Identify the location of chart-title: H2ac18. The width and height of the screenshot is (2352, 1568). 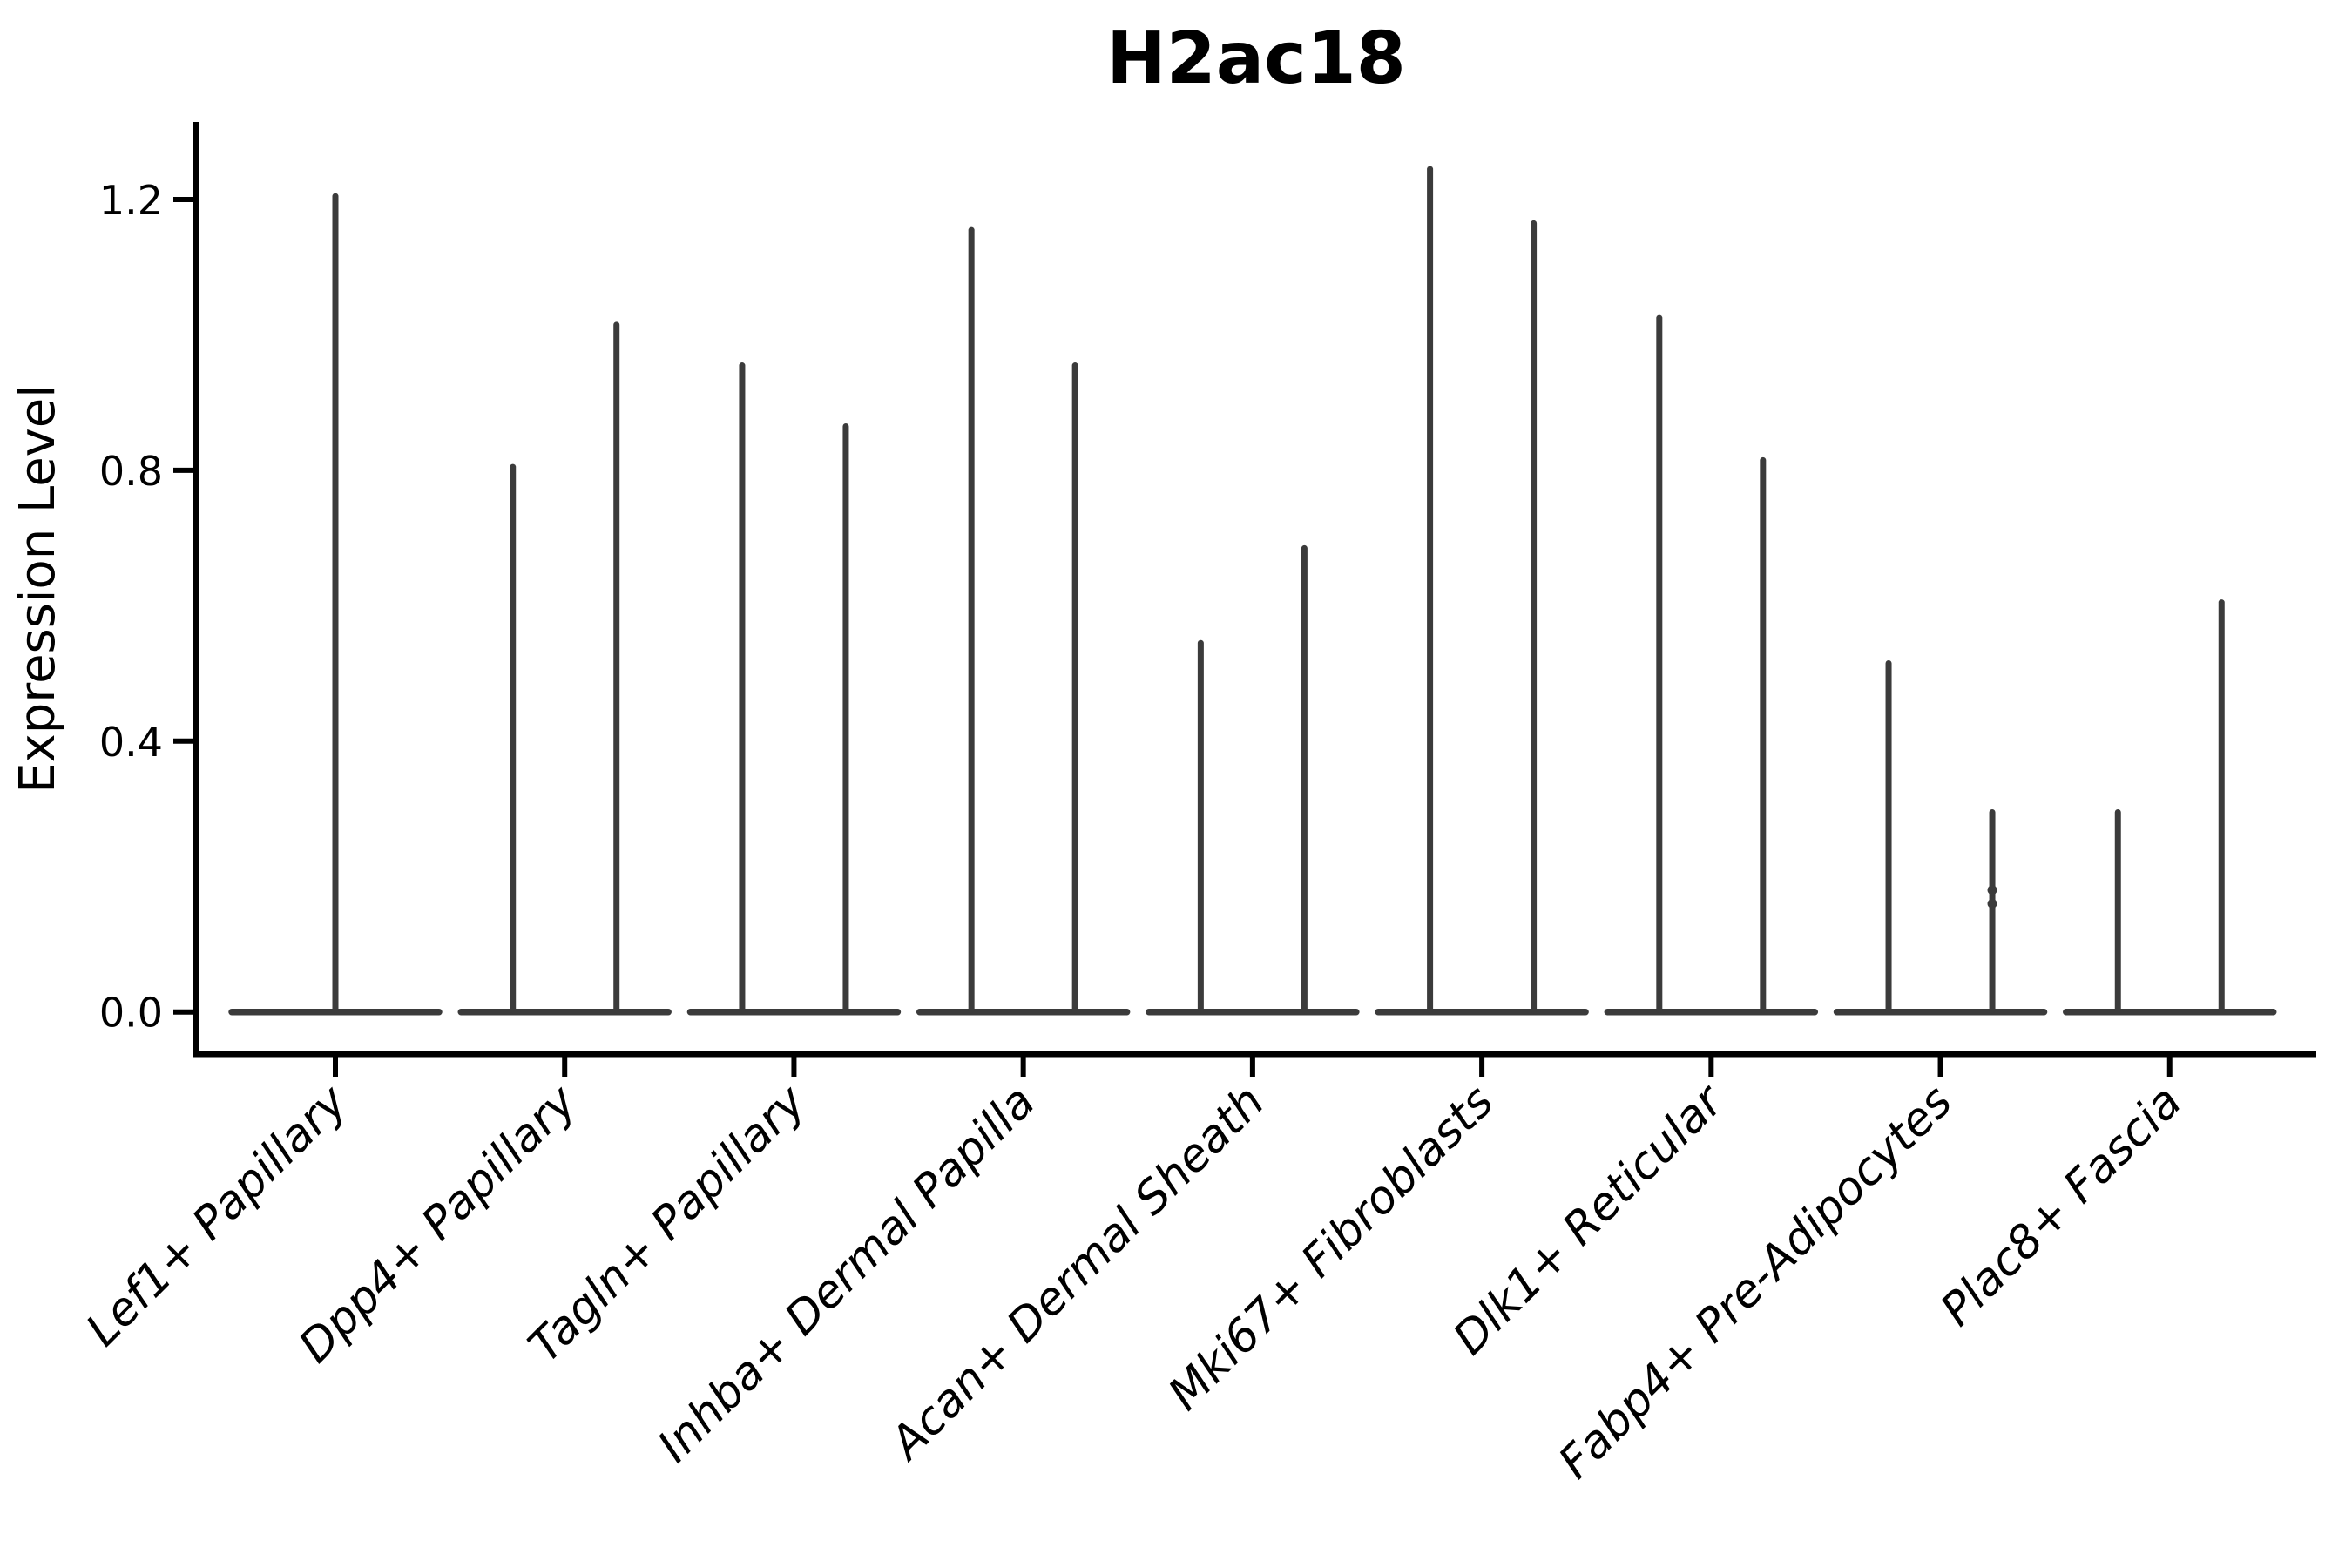
(1256, 58).